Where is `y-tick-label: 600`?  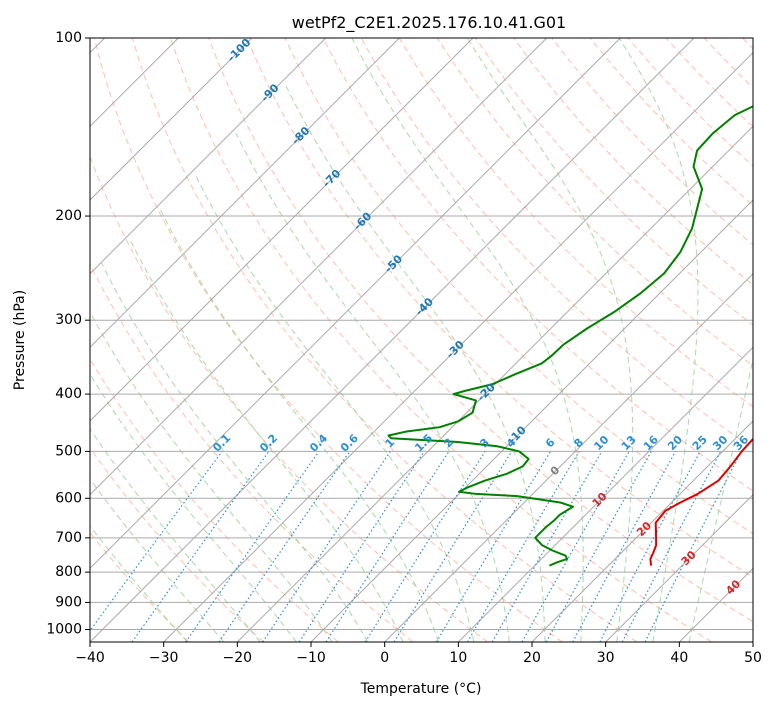
y-tick-label: 600 is located at coordinates (68, 498).